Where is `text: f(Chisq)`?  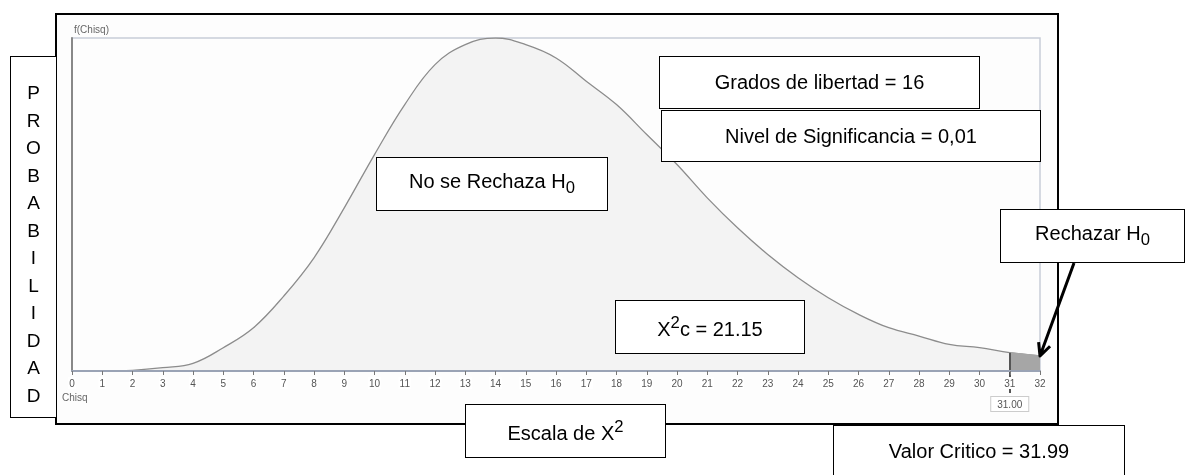 text: f(Chisq) is located at coordinates (92, 29).